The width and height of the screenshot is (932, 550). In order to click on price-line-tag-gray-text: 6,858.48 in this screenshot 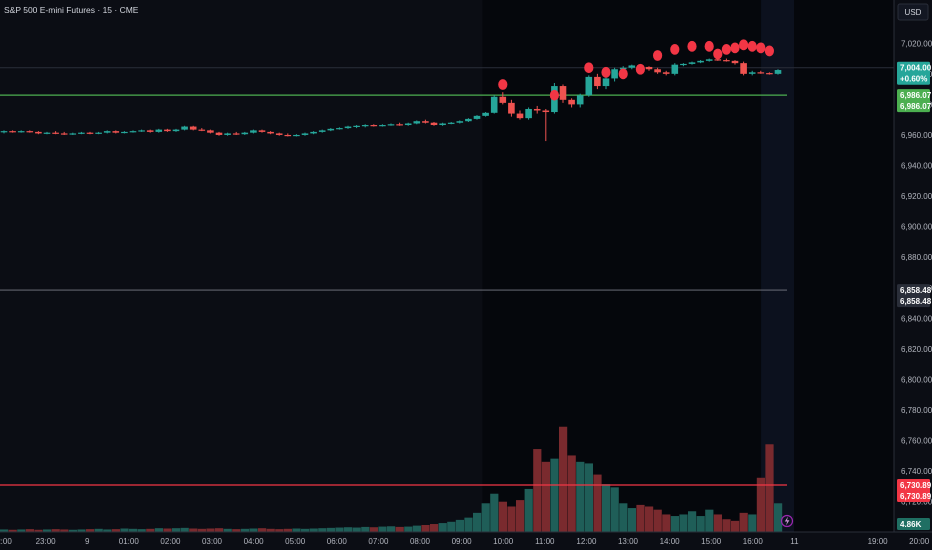, I will do `click(916, 290)`.